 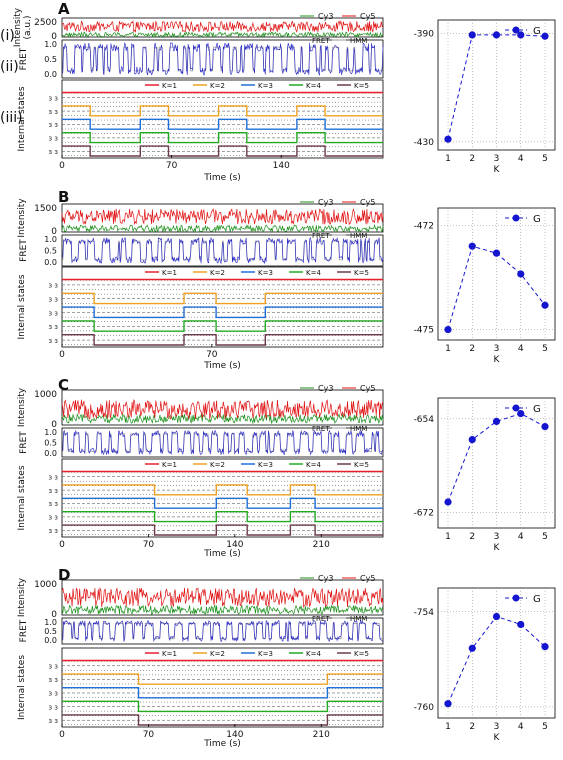 I want to click on fret-ytick: 0.0, so click(x=50, y=262).